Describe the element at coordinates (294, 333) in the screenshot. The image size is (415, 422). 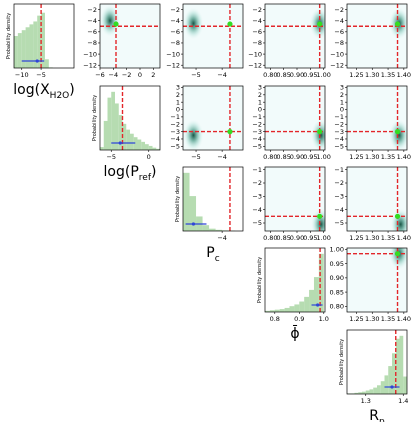
I see `x-axis-label: ϕ̄` at that location.